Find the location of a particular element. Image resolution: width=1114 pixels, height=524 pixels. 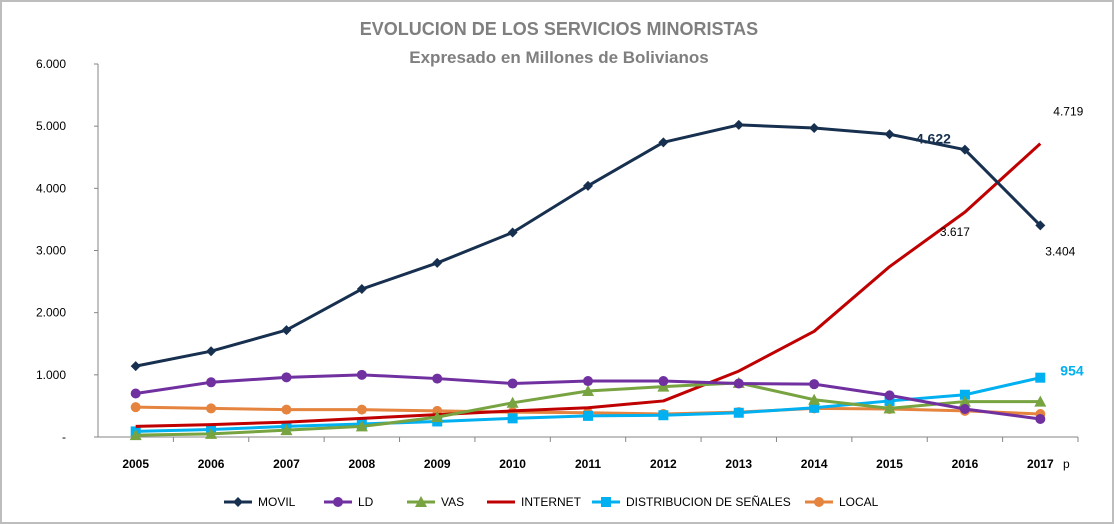

series-ld is located at coordinates (588, 396).